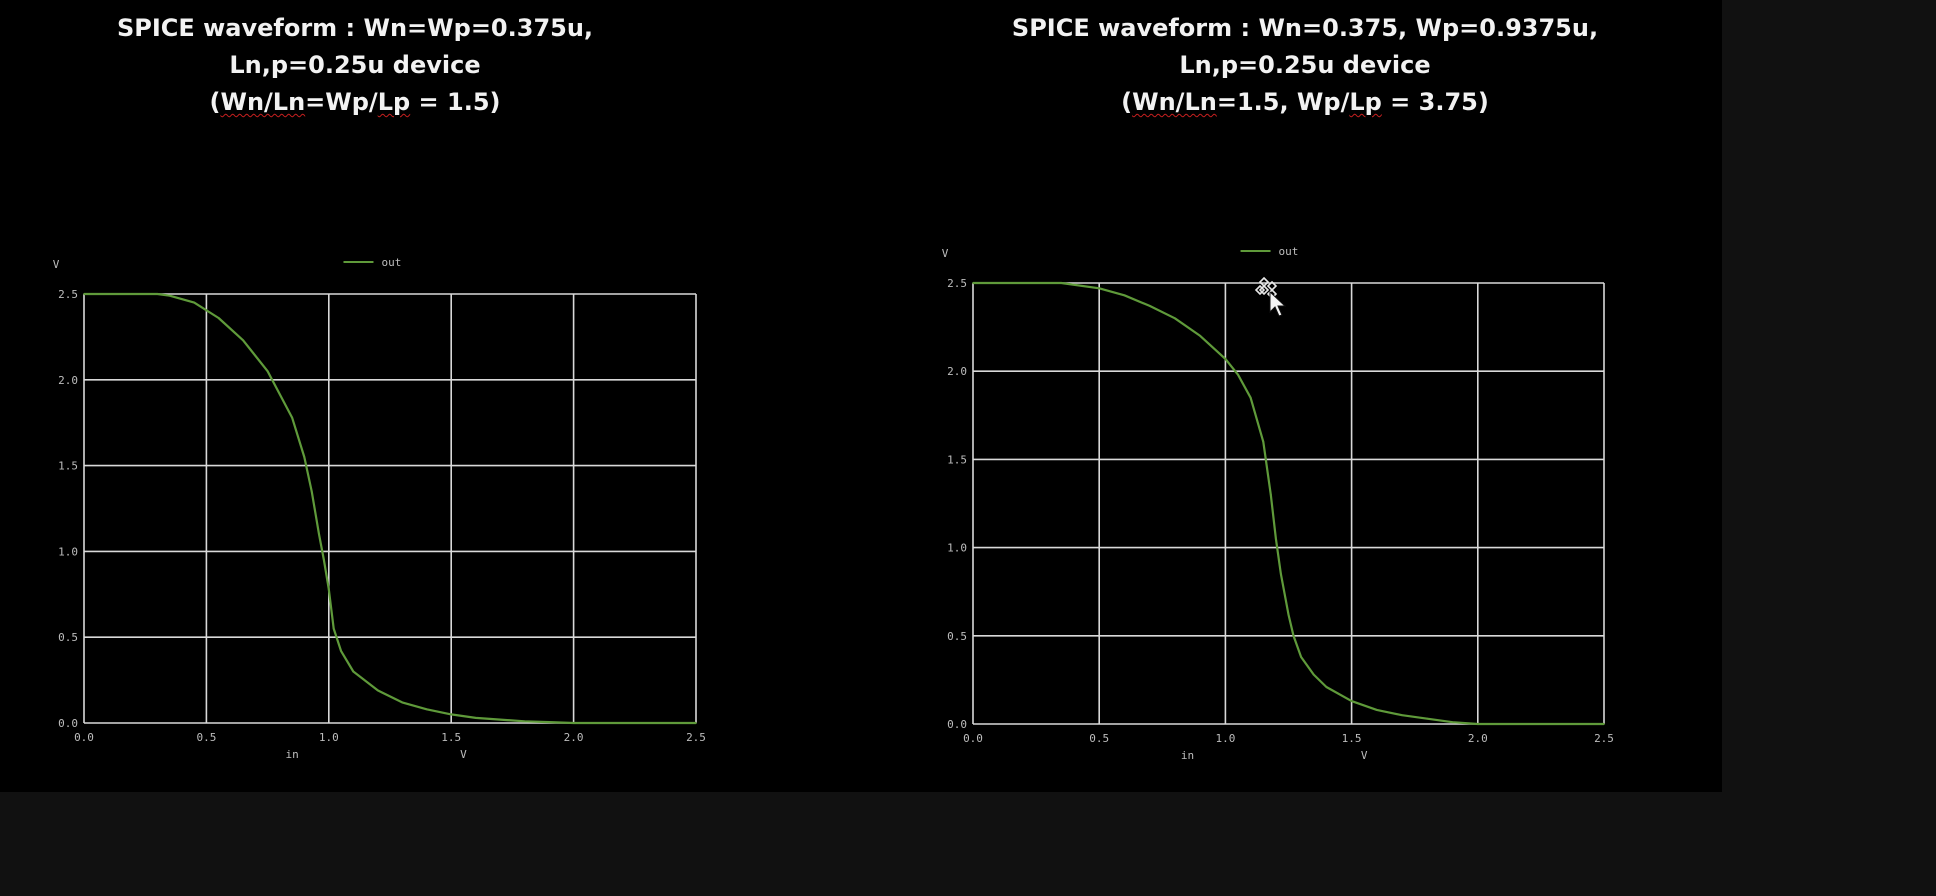  I want to click on title-part: = 3.75), so click(1435, 102).